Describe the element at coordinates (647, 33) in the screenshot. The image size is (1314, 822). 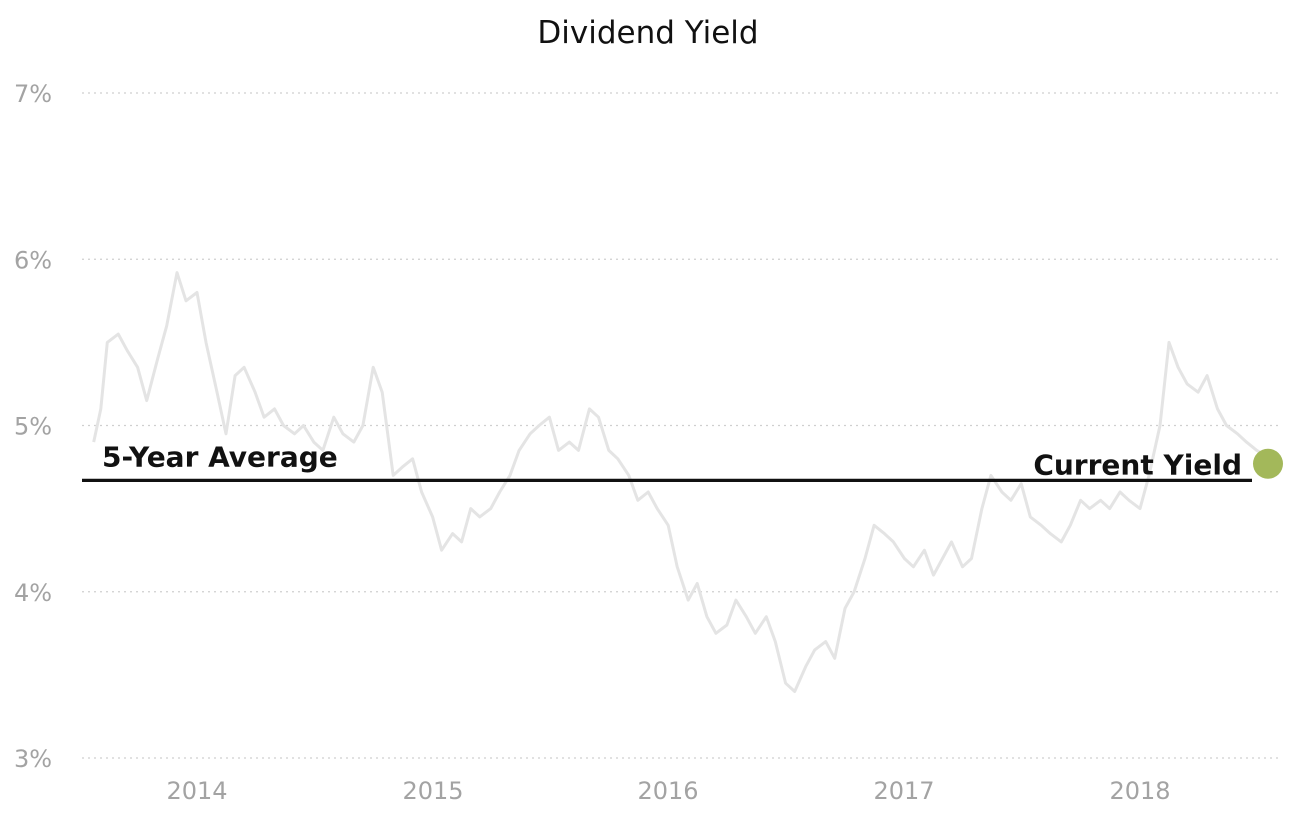
I see `chart-title: Dividend Yield` at that location.